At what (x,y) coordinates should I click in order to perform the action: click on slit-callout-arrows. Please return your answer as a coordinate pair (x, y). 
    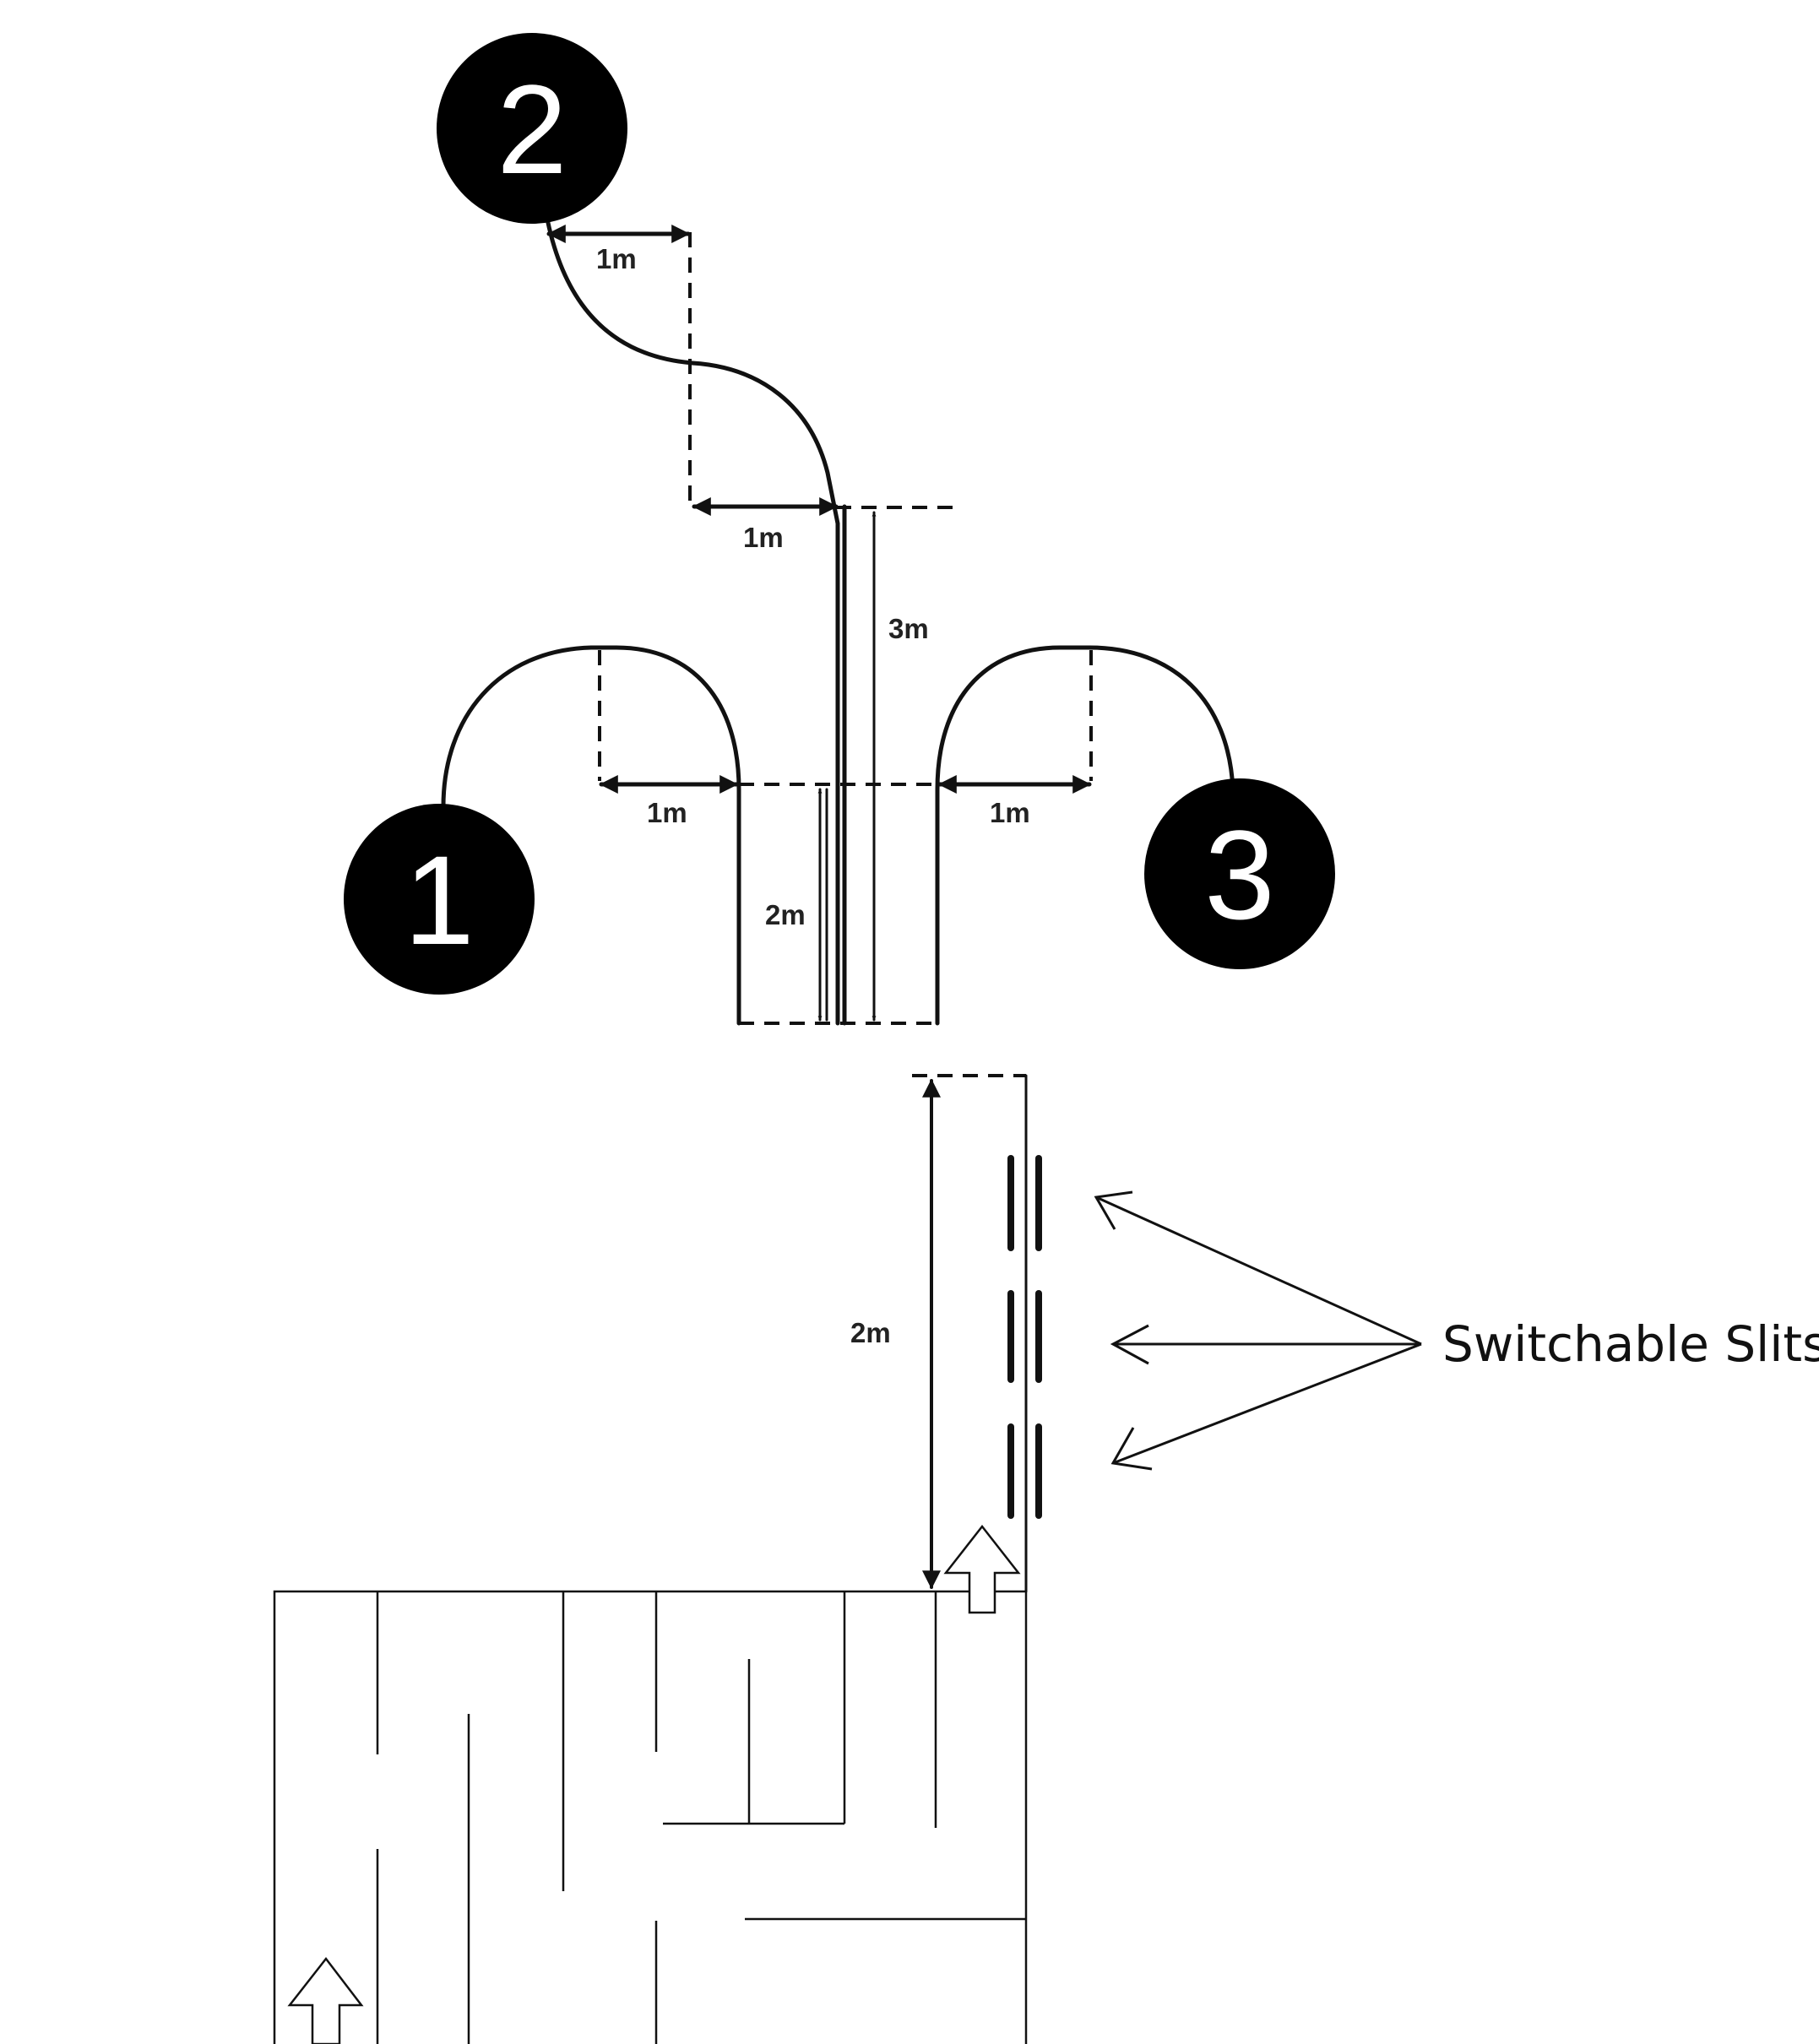
    Looking at the image, I should click on (1258, 1331).